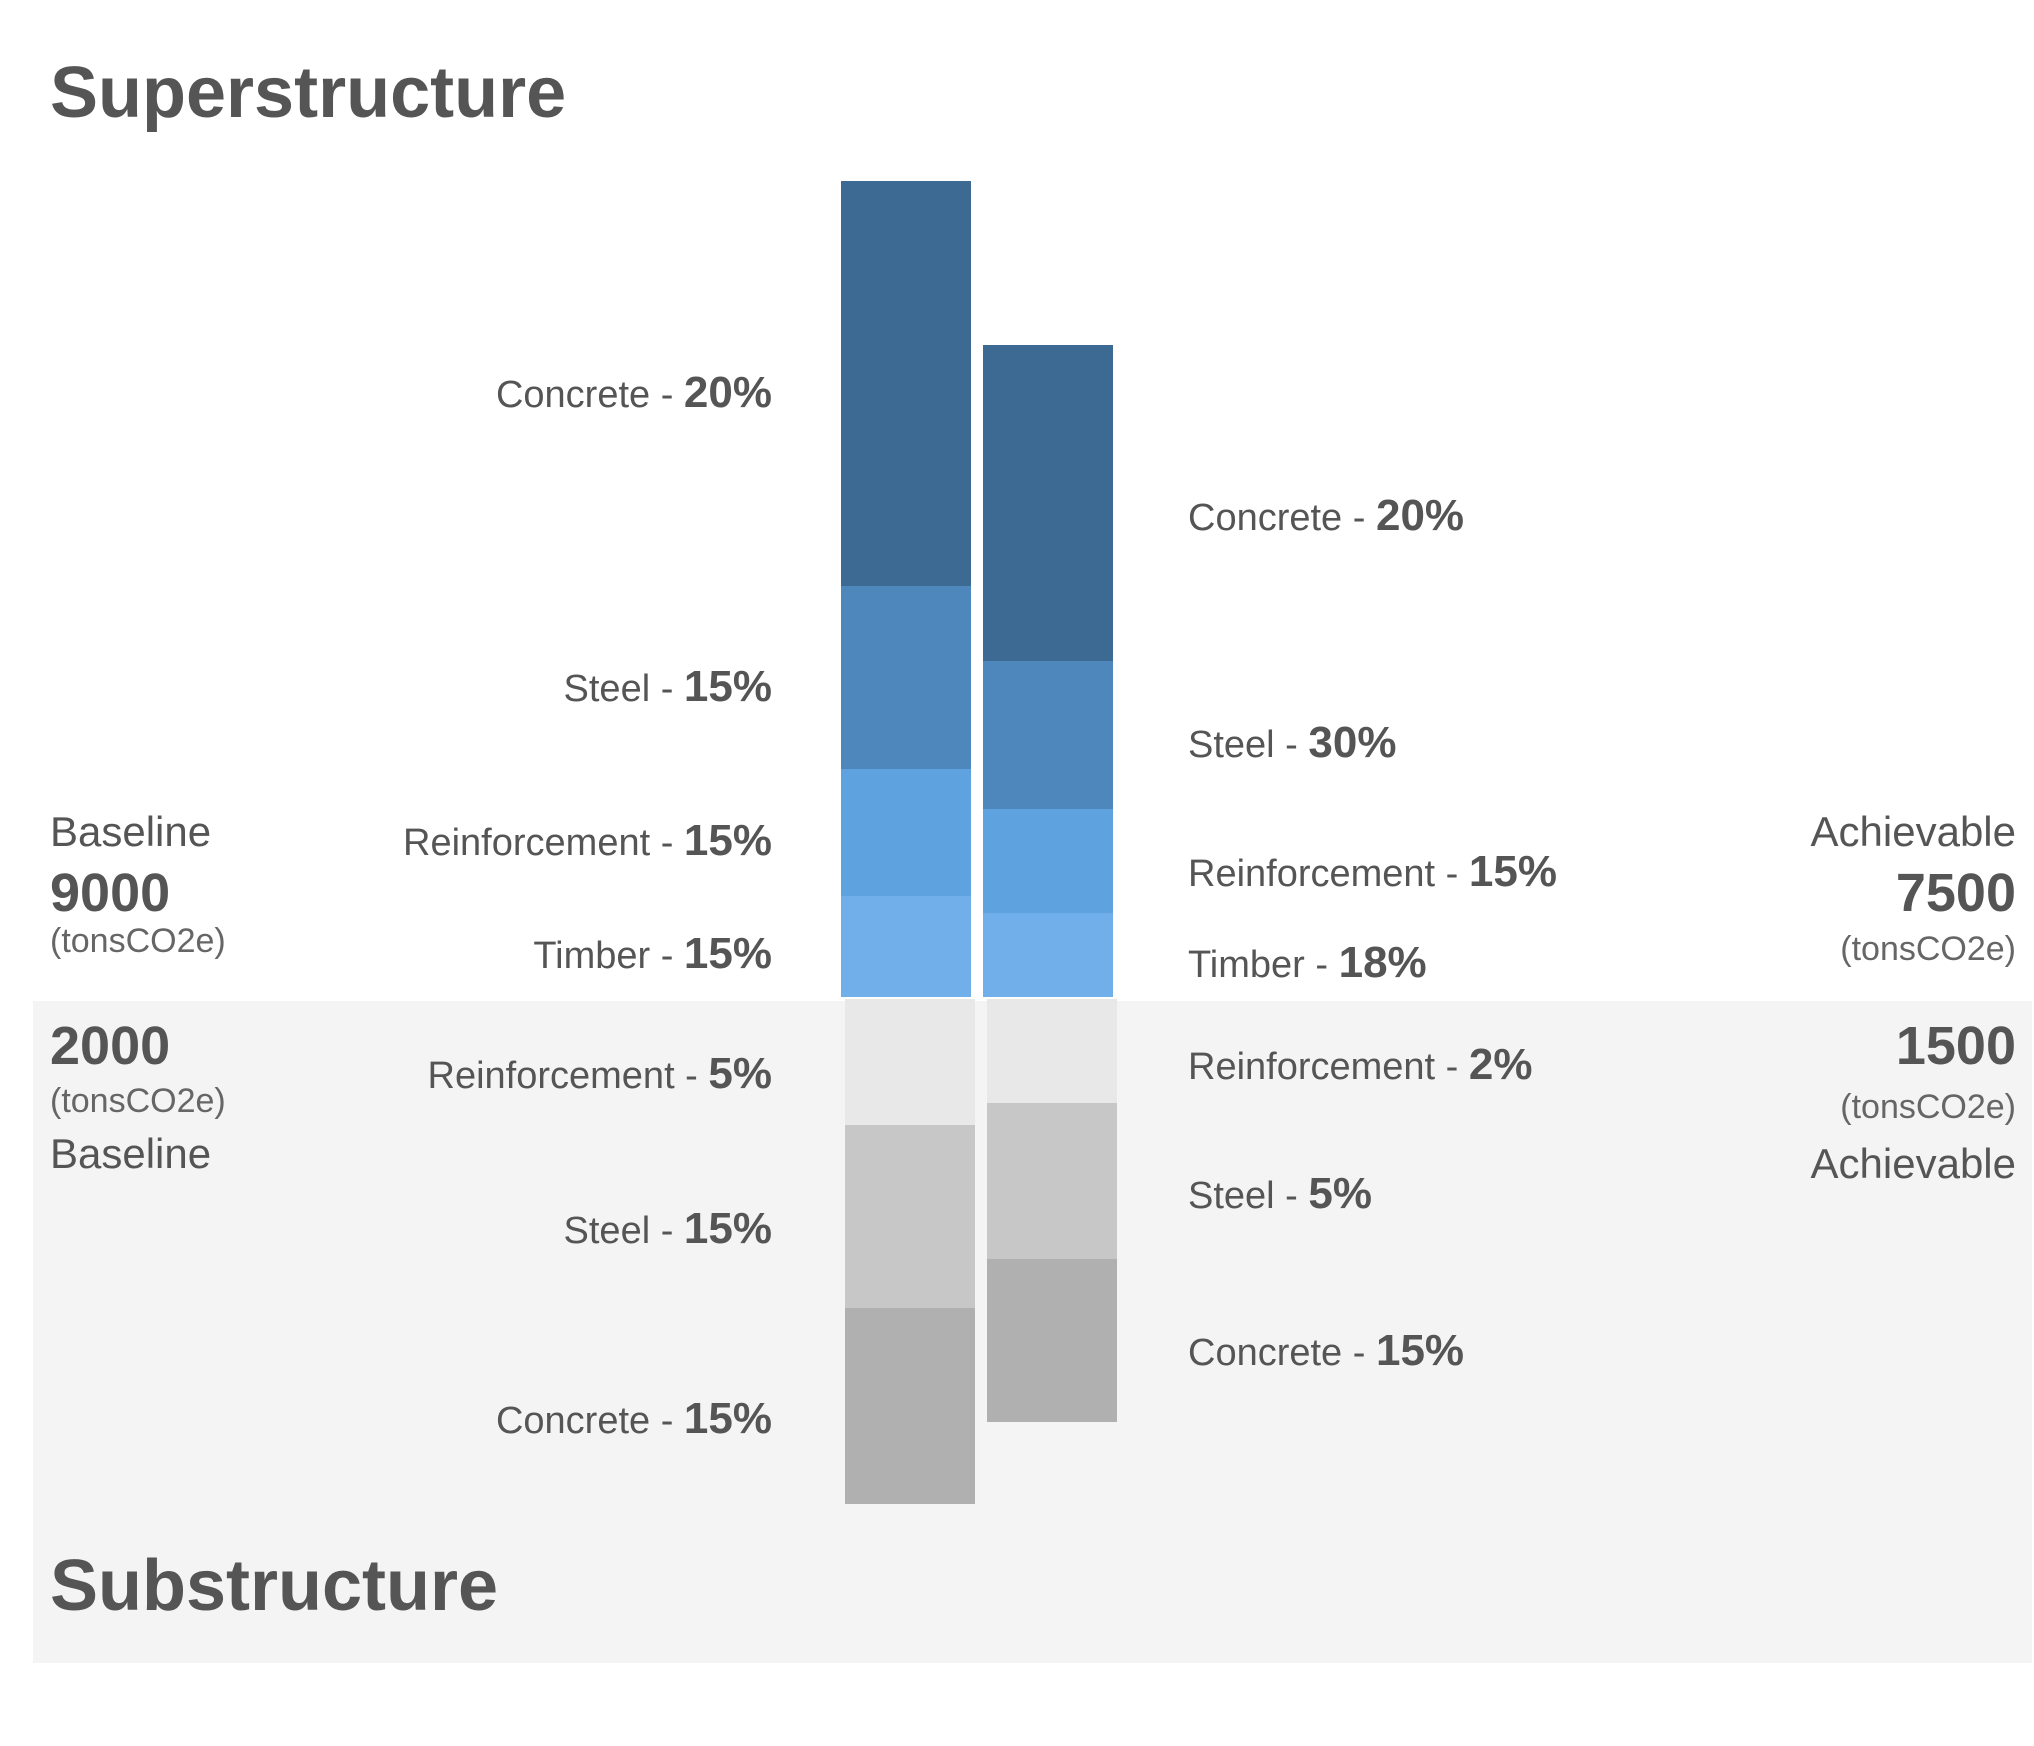  Describe the element at coordinates (1292, 742) in the screenshot. I see `super-achievable-steel-label: Steel - 30%` at that location.